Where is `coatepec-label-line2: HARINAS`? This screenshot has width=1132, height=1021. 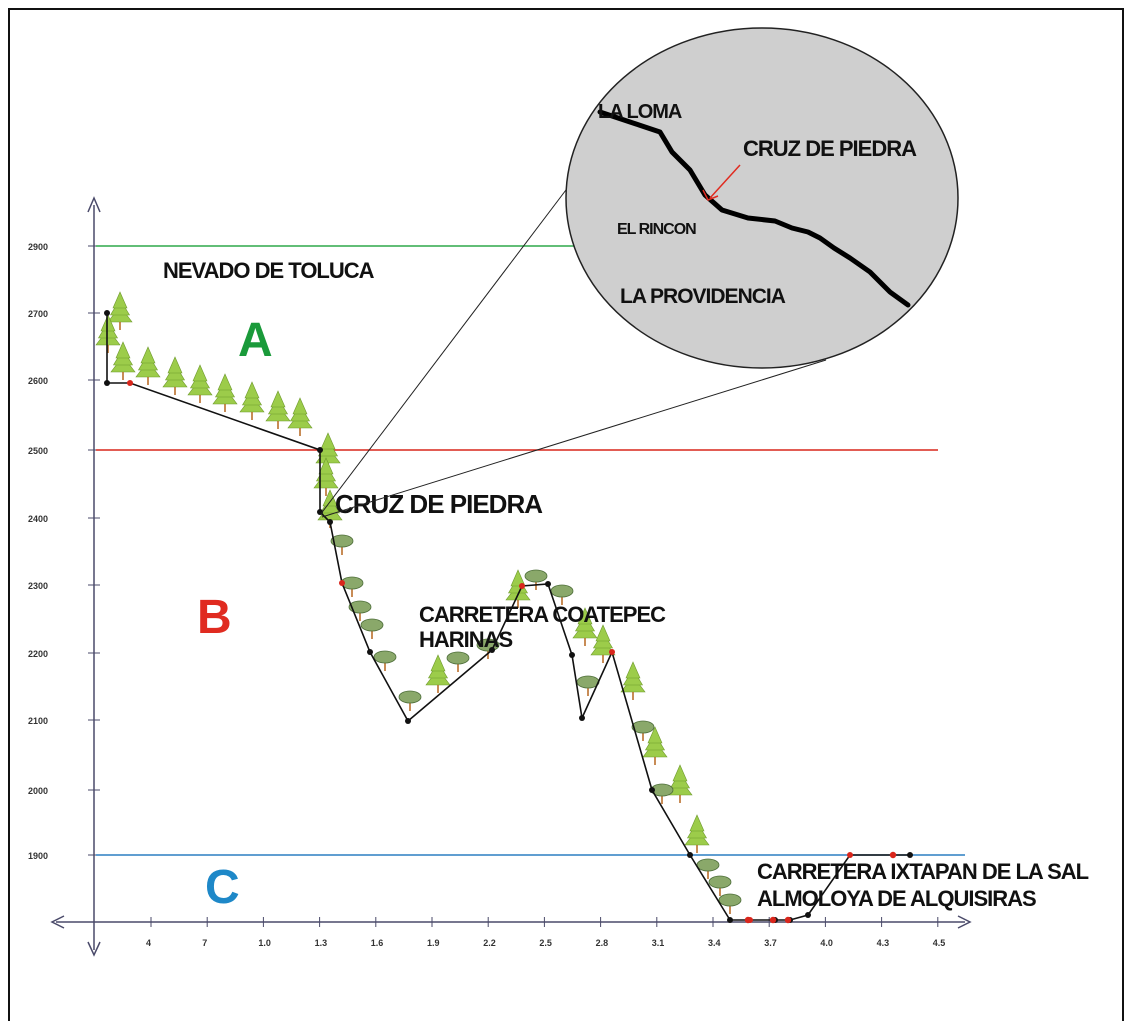 coatepec-label-line2: HARINAS is located at coordinates (466, 639).